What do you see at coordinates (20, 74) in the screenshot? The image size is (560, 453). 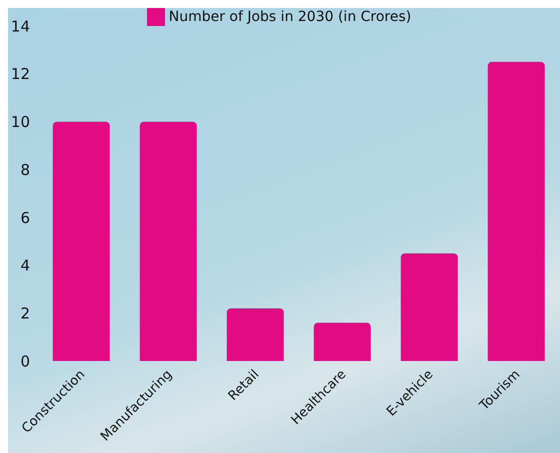 I see `y-tick-label: 12` at bounding box center [20, 74].